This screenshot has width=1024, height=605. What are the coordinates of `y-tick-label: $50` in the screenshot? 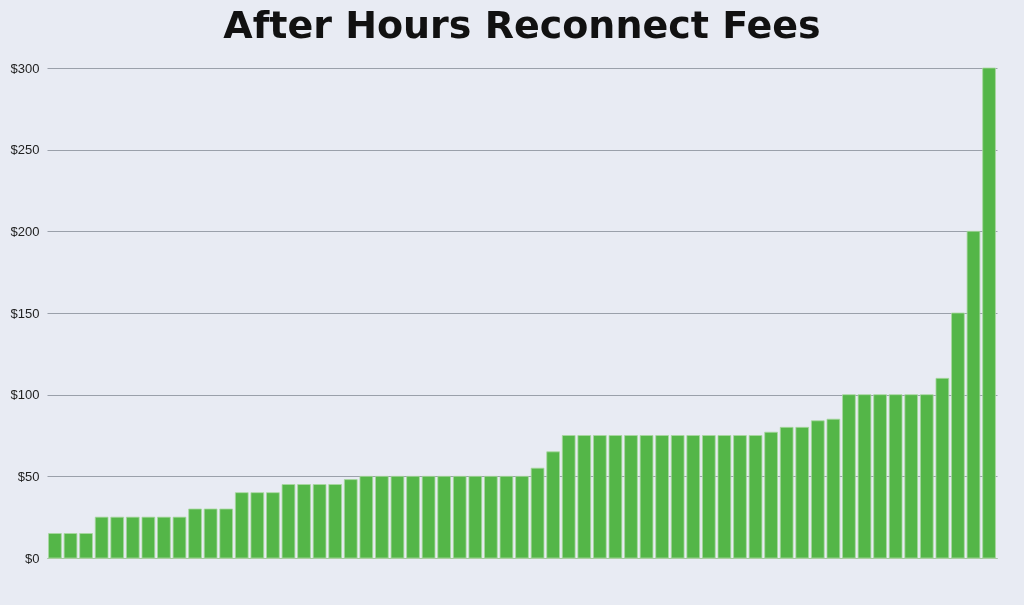 It's located at (28, 476).